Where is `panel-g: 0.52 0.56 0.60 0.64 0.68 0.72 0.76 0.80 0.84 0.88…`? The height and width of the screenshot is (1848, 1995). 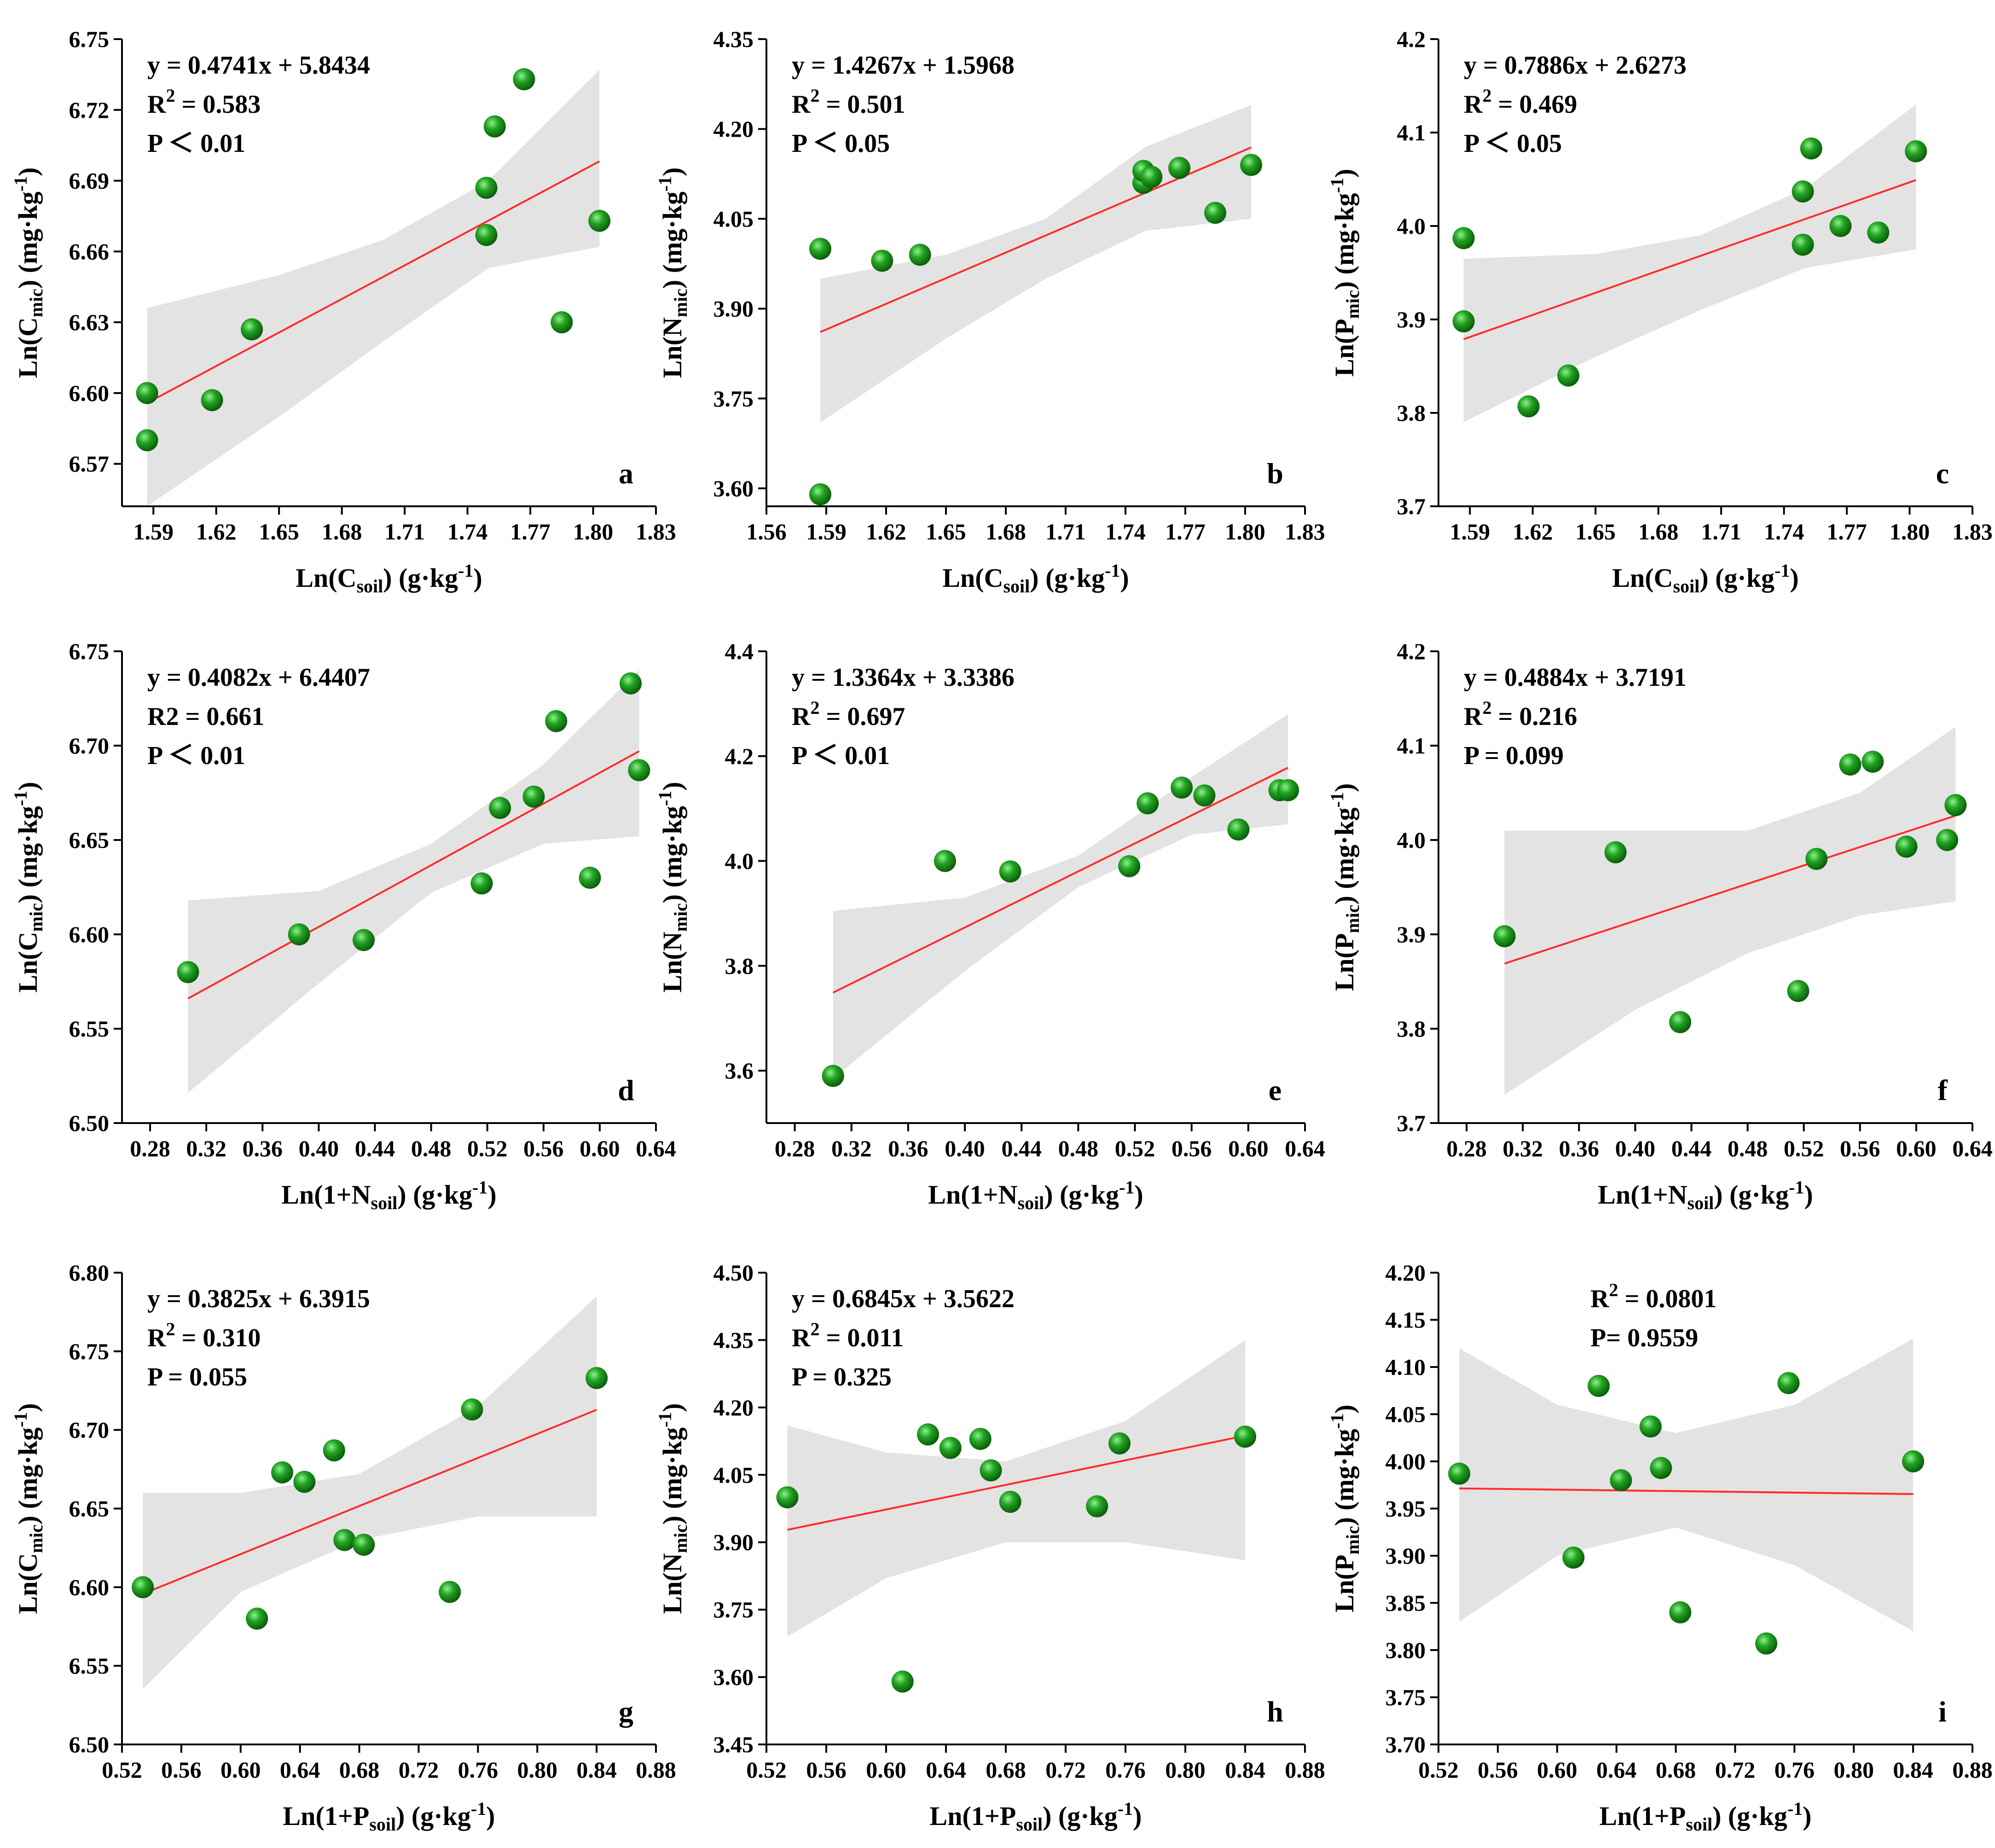
panel-g: 0.52 0.56 0.60 0.64 0.68 0.72 0.76 0.80 0.84 0.88… is located at coordinates (343, 1547).